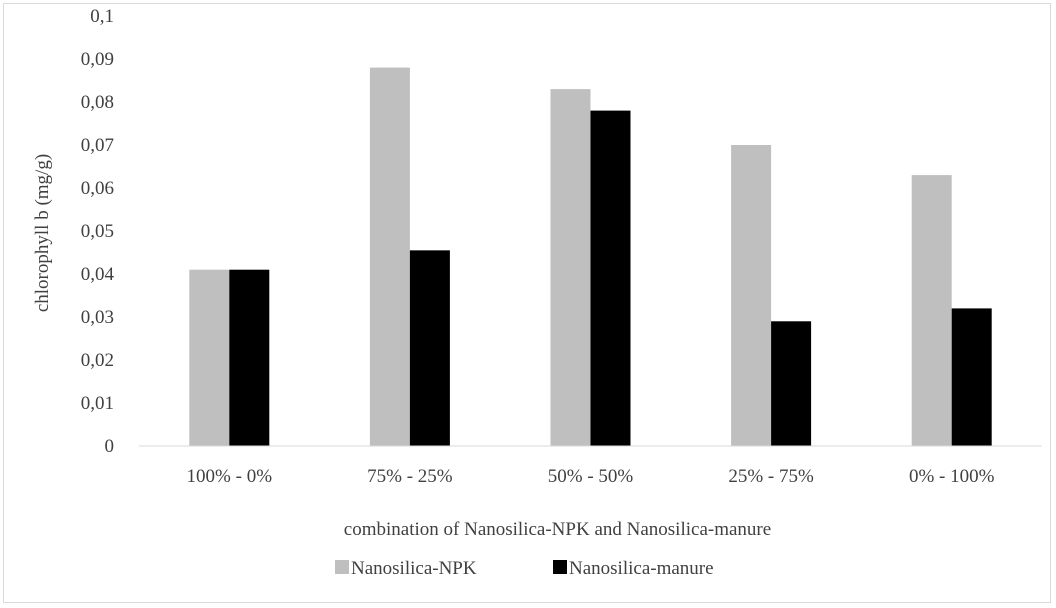 The width and height of the screenshot is (1056, 608). Describe the element at coordinates (97, 188) in the screenshot. I see `y-tick-label: 0,06` at that location.